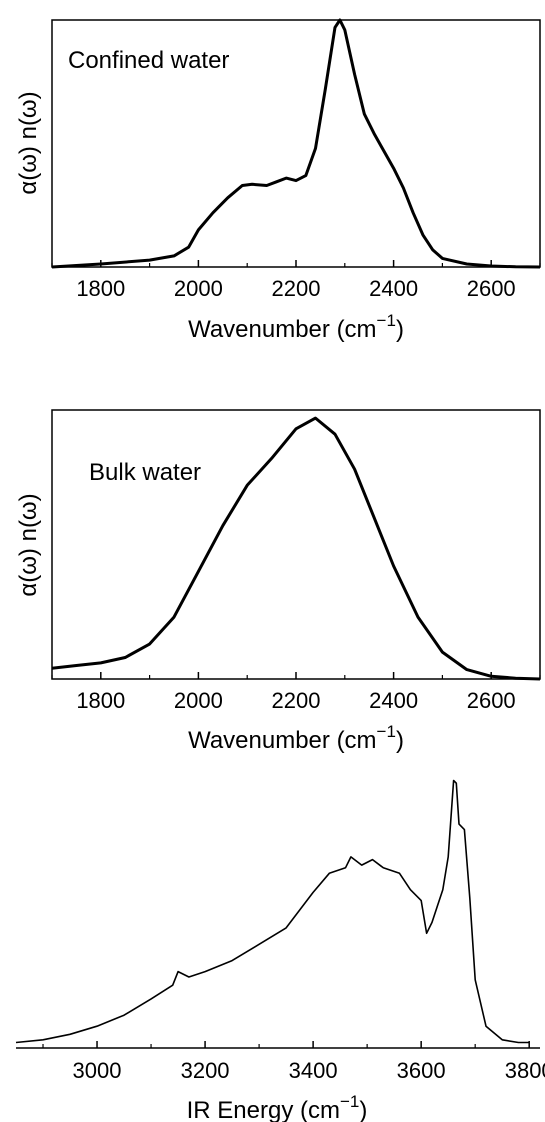  Describe the element at coordinates (263, 1109) in the screenshot. I see `x-axis-label-text: IR Energy (cm` at that location.